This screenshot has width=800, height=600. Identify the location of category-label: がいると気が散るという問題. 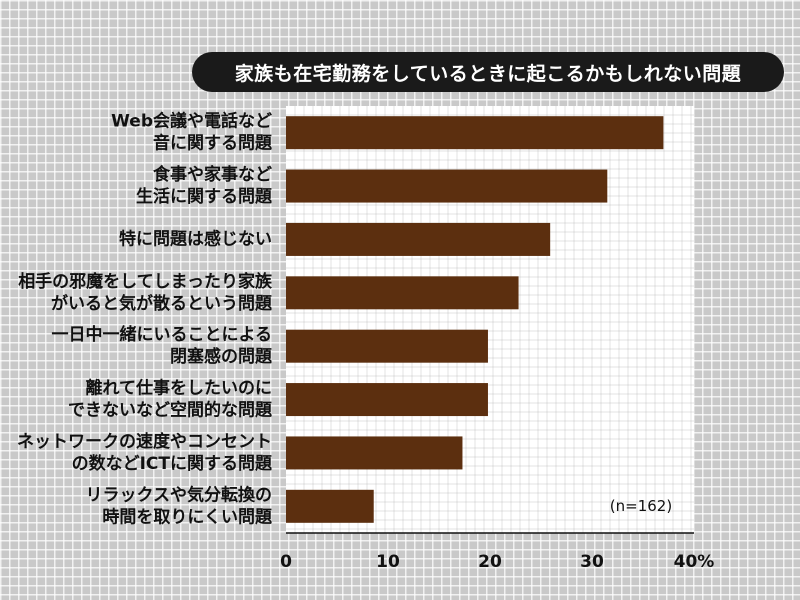
(162, 303).